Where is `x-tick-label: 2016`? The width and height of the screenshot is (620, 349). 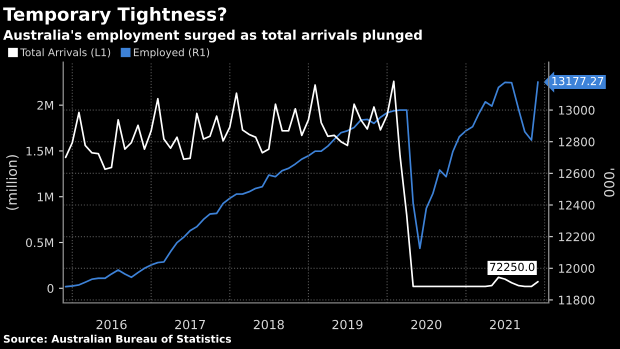 x-tick-label: 2016 is located at coordinates (111, 325).